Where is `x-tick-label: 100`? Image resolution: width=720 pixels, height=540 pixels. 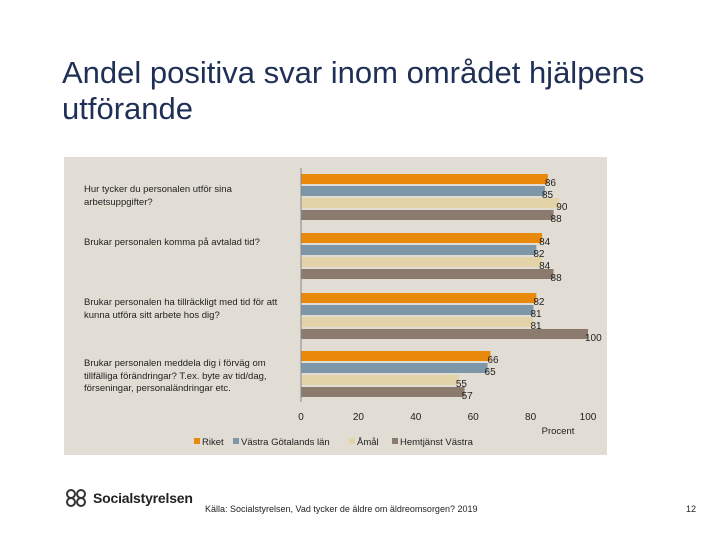 x-tick-label: 100 is located at coordinates (588, 417).